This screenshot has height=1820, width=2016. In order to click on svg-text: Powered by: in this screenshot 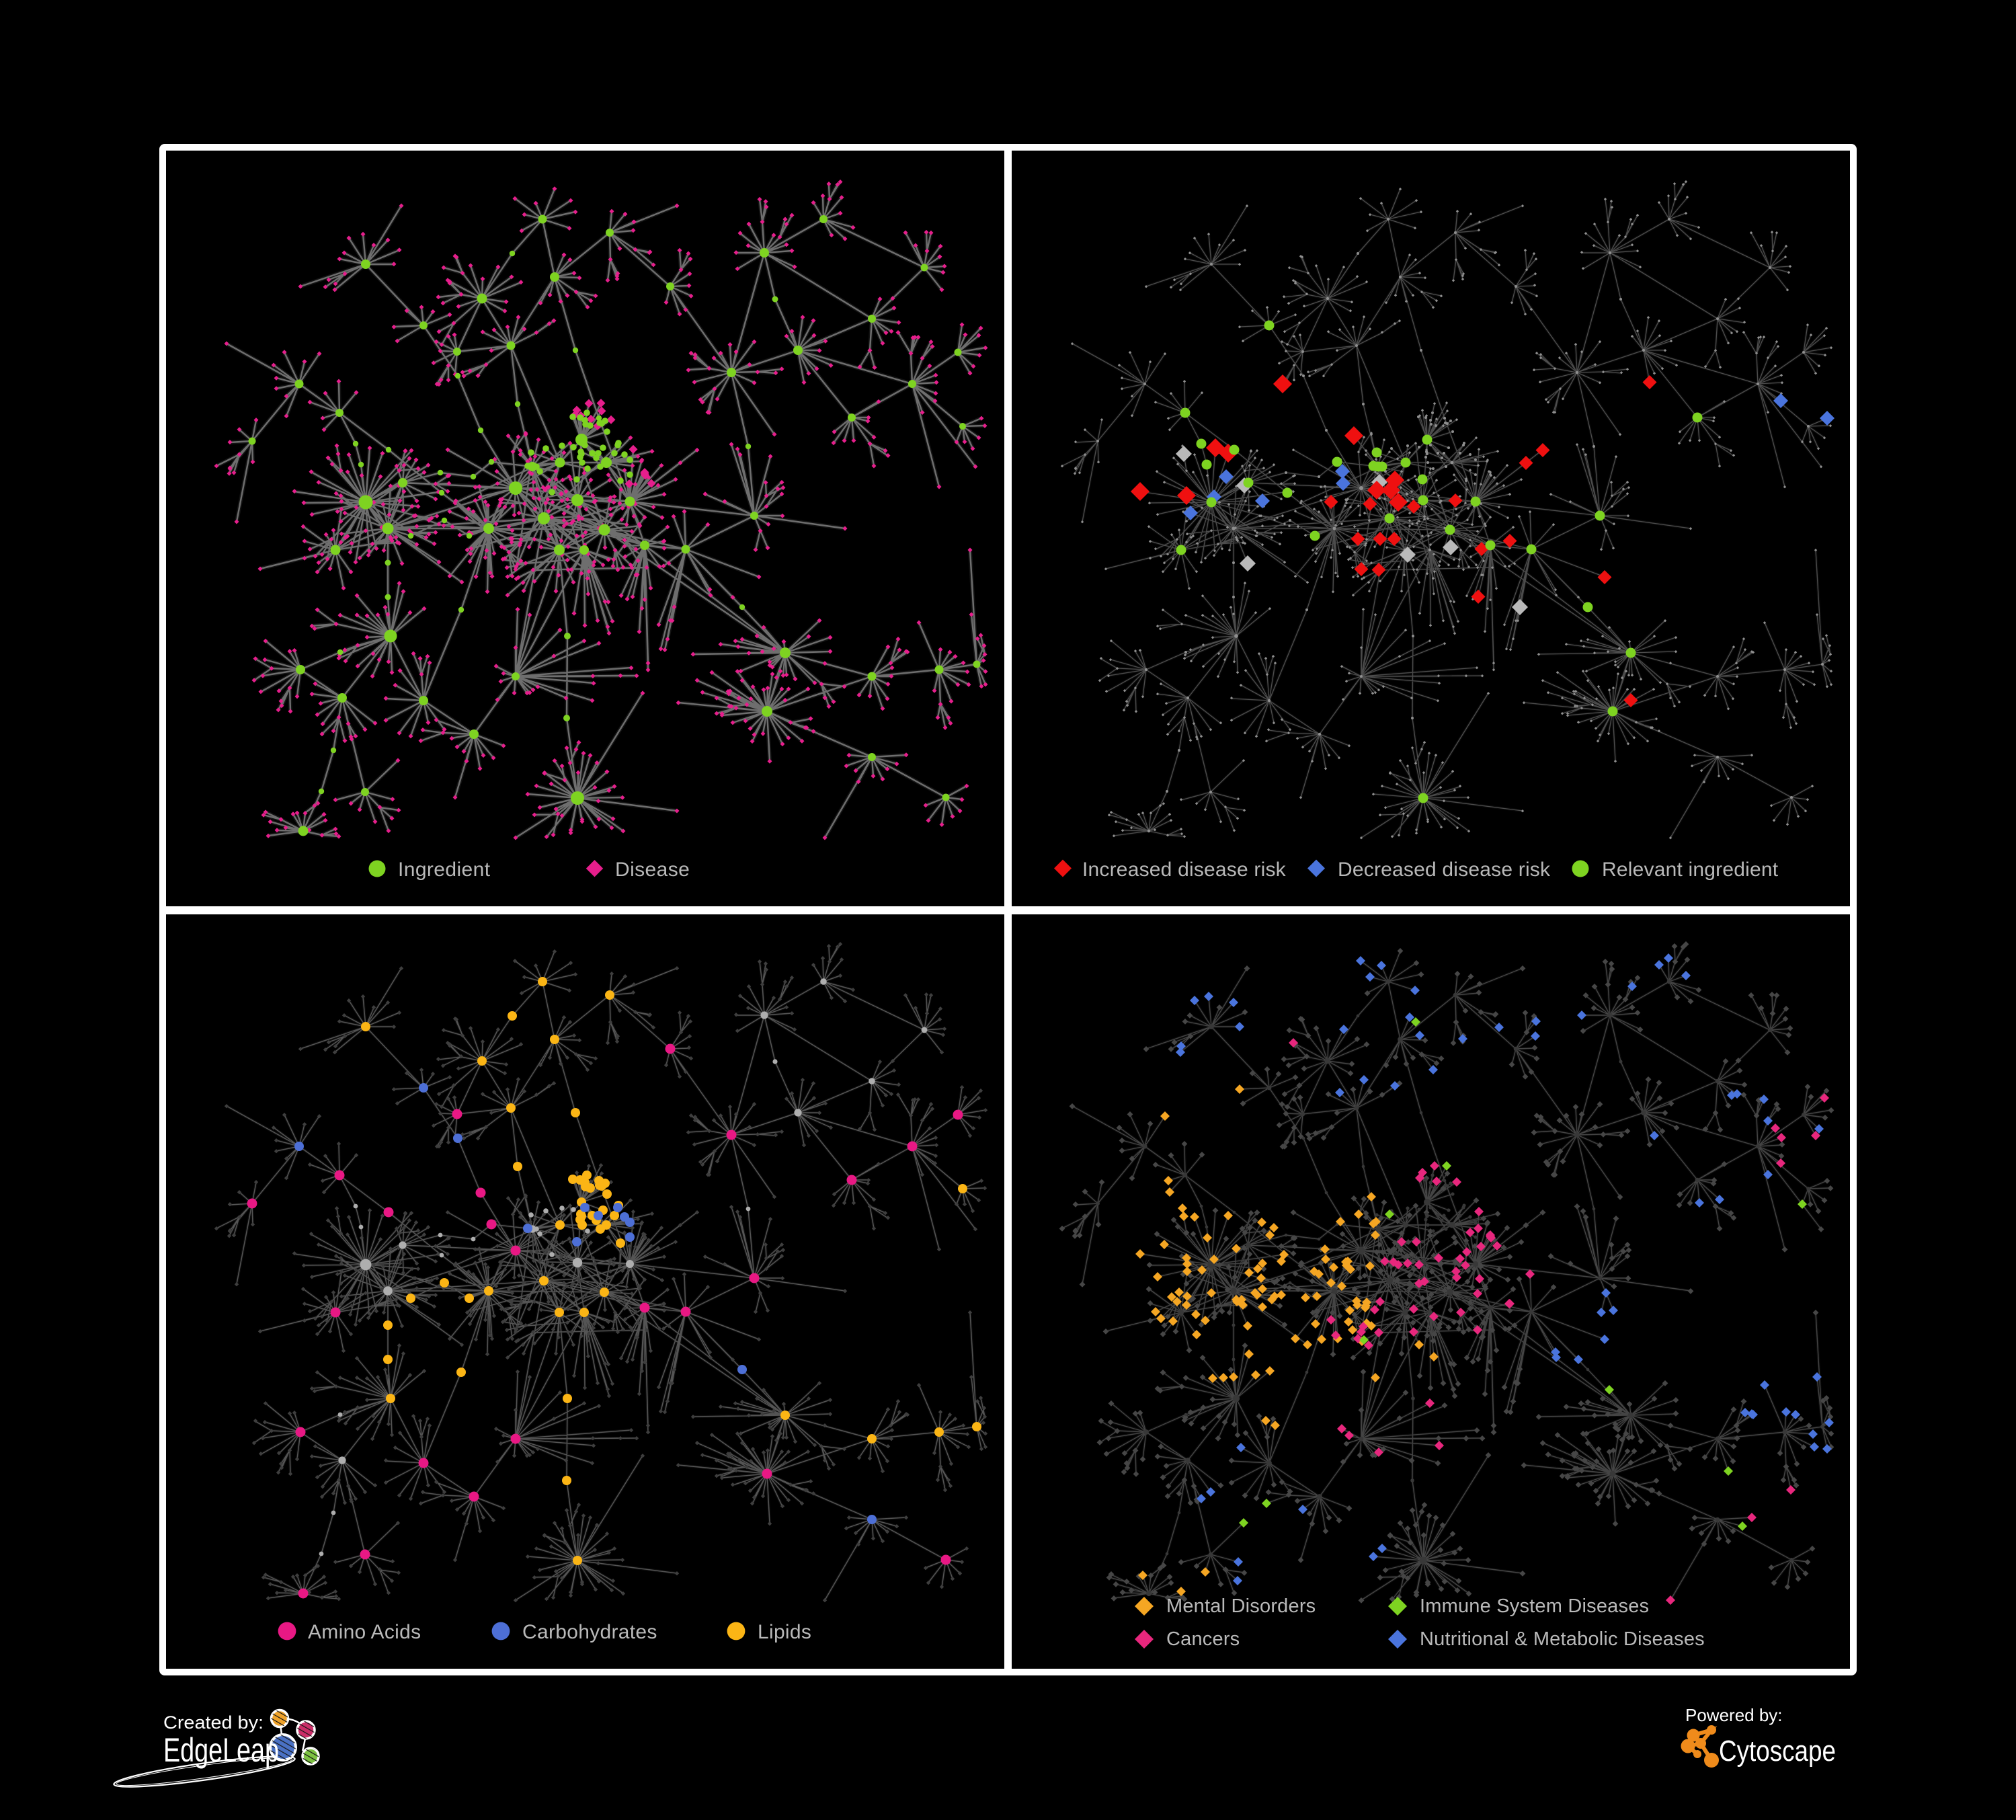, I will do `click(1734, 1715)`.